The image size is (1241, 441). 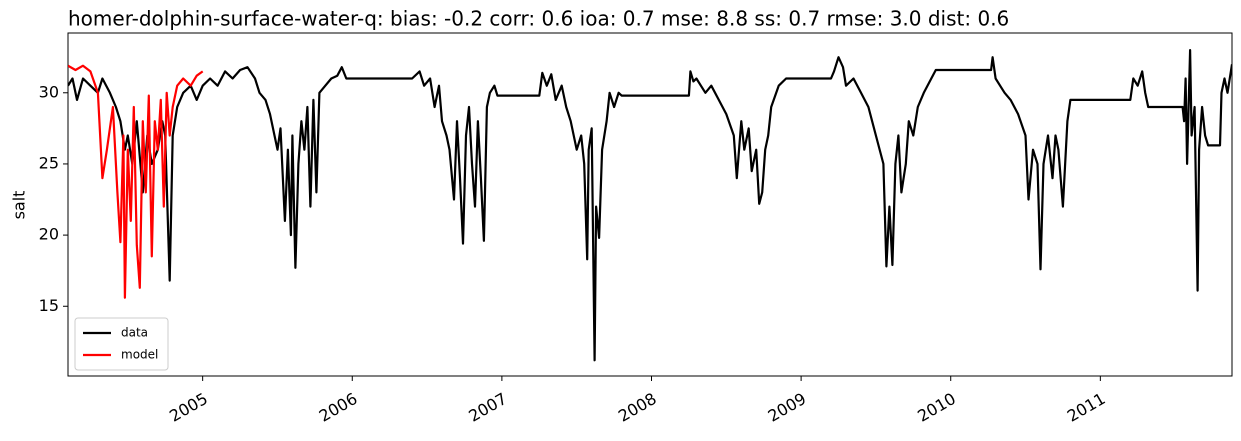 What do you see at coordinates (637, 407) in the screenshot?
I see `x-tick-label: 2008` at bounding box center [637, 407].